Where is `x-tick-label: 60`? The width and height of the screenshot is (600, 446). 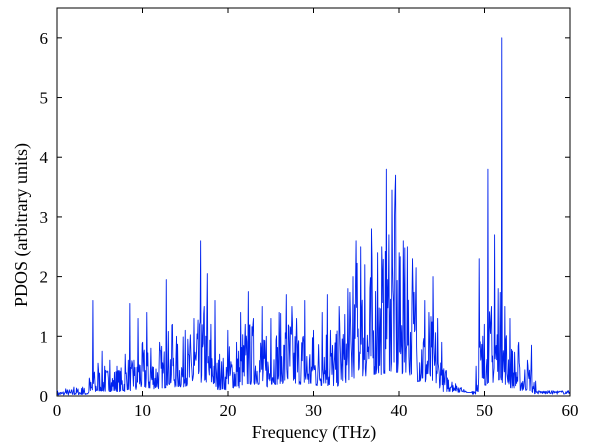
x-tick-label: 60 is located at coordinates (570, 410).